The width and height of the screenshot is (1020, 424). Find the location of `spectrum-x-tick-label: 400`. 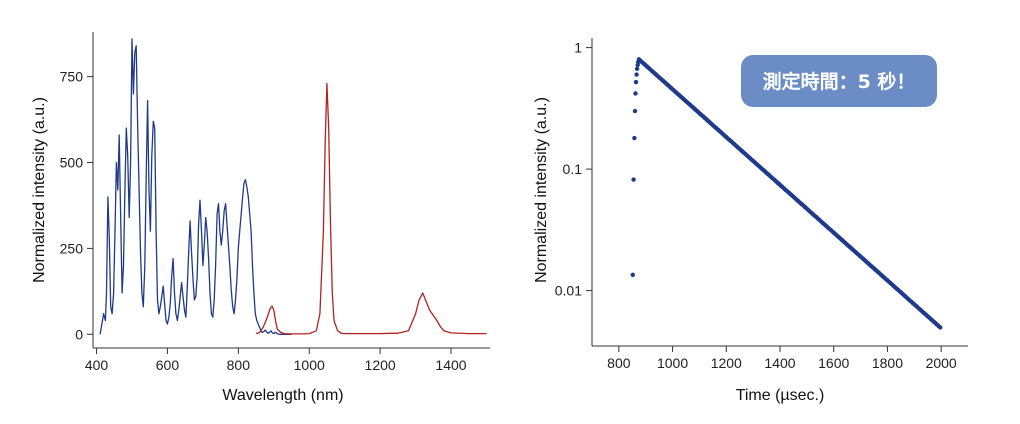

spectrum-x-tick-label: 400 is located at coordinates (97, 365).